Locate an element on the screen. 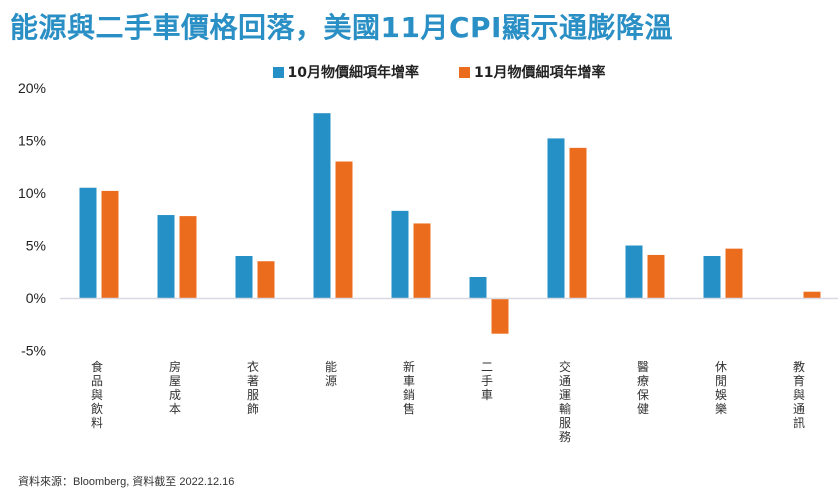 The width and height of the screenshot is (838, 494). y-tick-label: 0% is located at coordinates (36, 298).